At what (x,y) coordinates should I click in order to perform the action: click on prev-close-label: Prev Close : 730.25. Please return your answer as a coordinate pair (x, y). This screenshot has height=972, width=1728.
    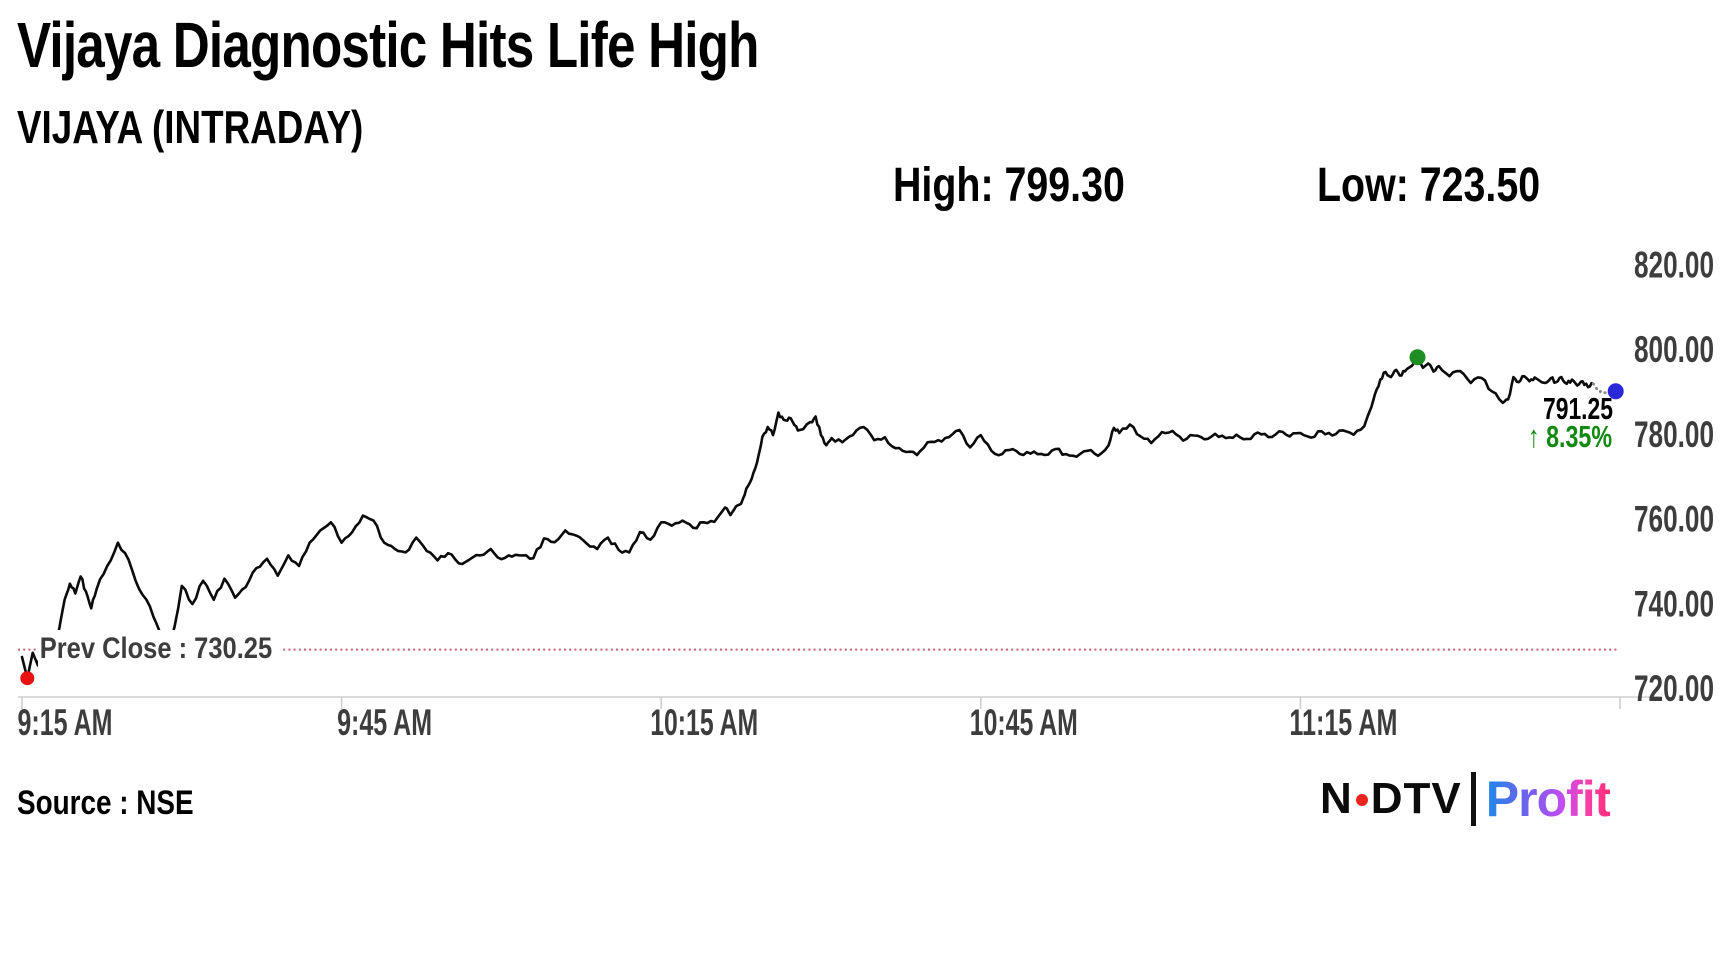
    Looking at the image, I should click on (160, 649).